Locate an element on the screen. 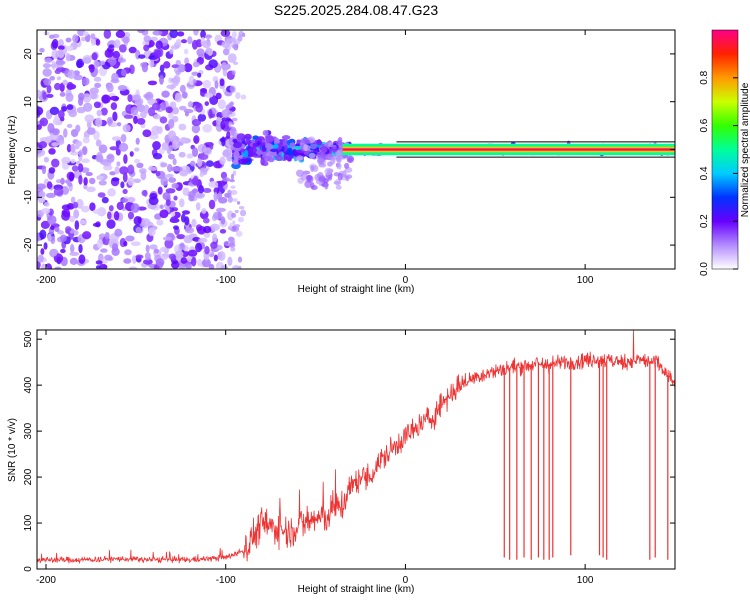 The image size is (750, 600). y-tick-label: 10 is located at coordinates (28, 102).